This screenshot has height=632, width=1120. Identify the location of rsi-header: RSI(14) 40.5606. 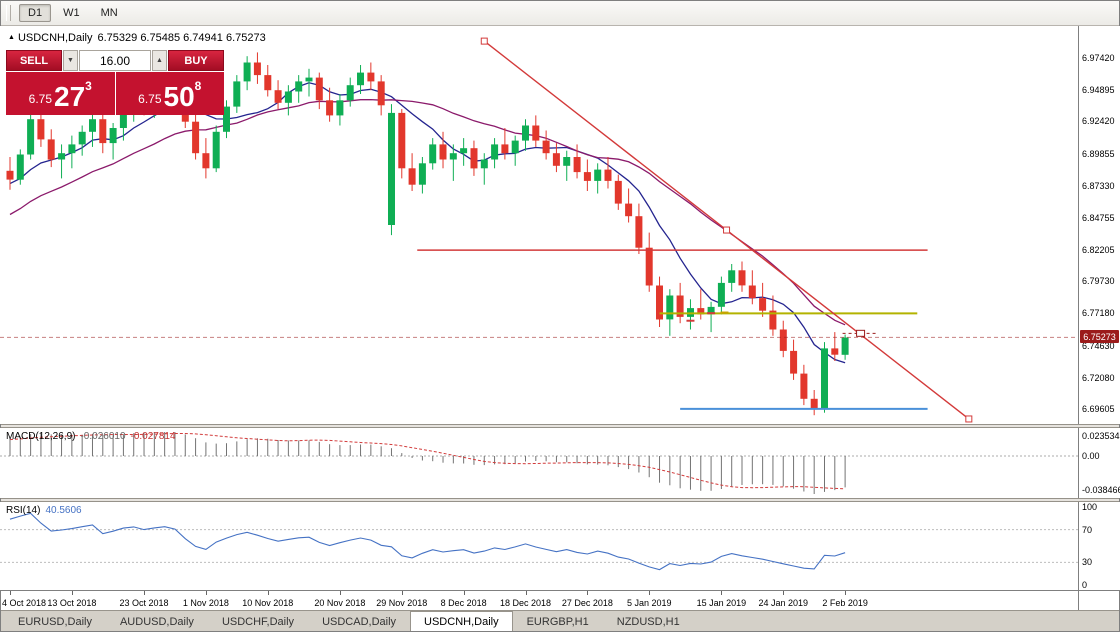
(46, 510).